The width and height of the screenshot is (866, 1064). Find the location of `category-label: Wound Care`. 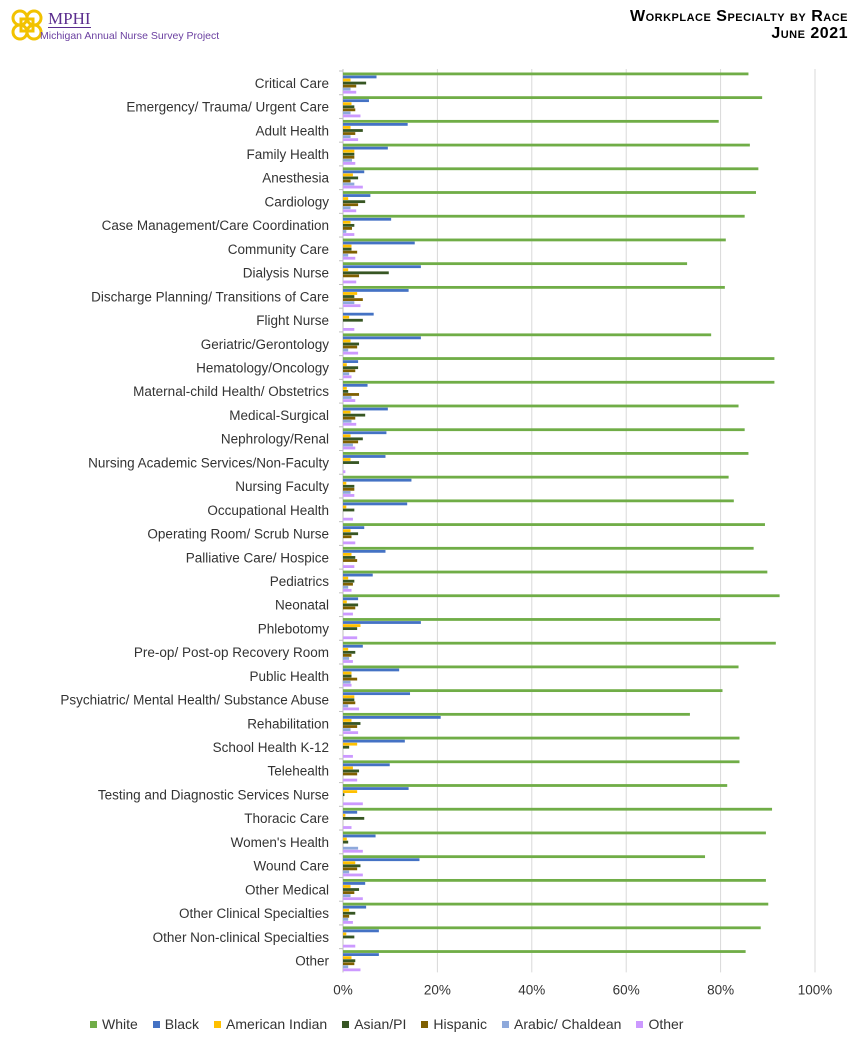

category-label: Wound Care is located at coordinates (291, 866).